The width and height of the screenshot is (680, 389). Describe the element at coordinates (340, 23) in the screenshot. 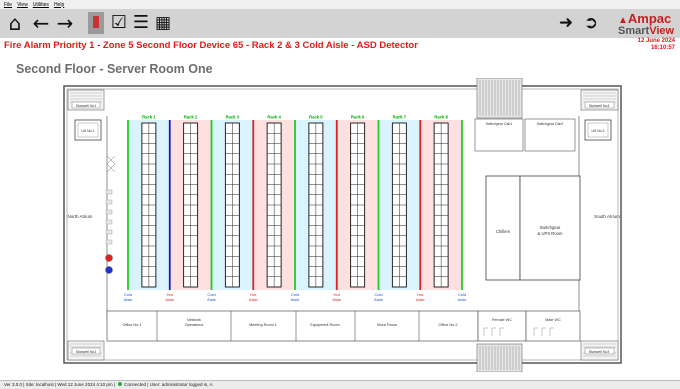

I see `toolbar: ⌂ ← → ☑ ☰ ▦ ➜ ➲` at that location.